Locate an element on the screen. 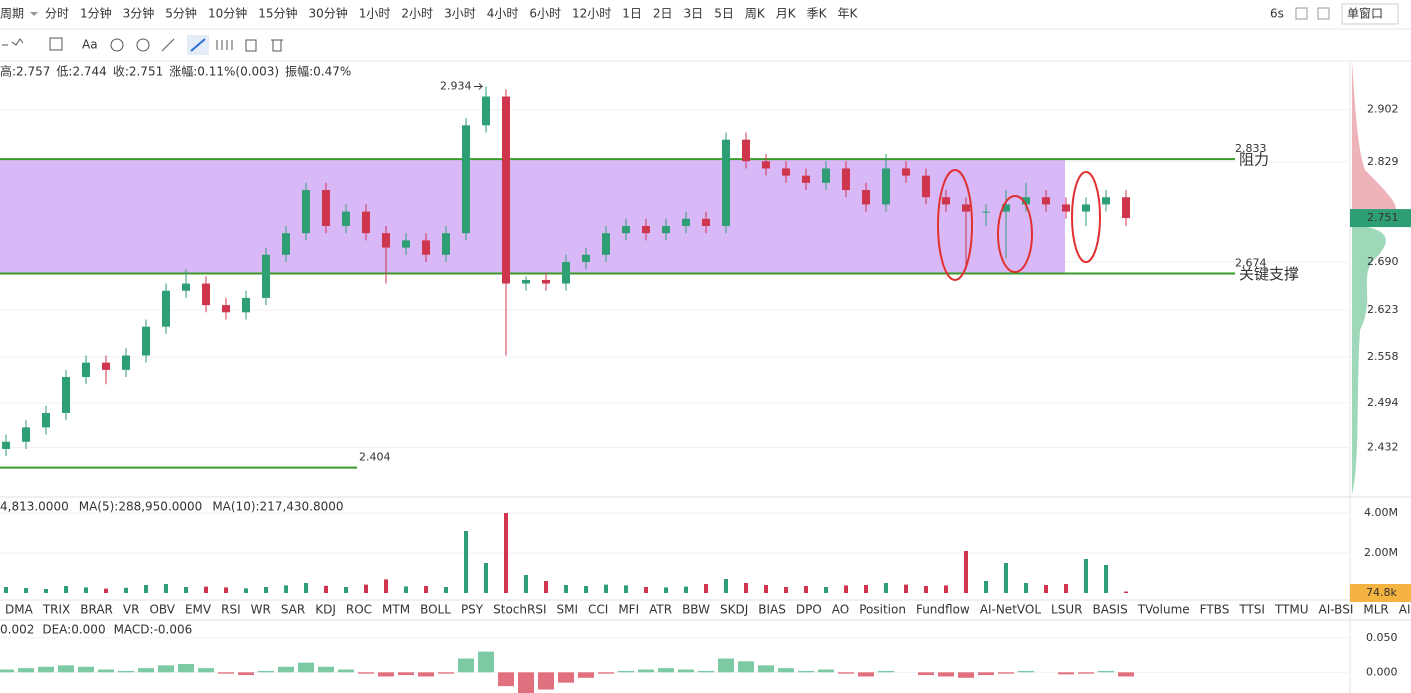  interval-tab: 年K is located at coordinates (847, 14).